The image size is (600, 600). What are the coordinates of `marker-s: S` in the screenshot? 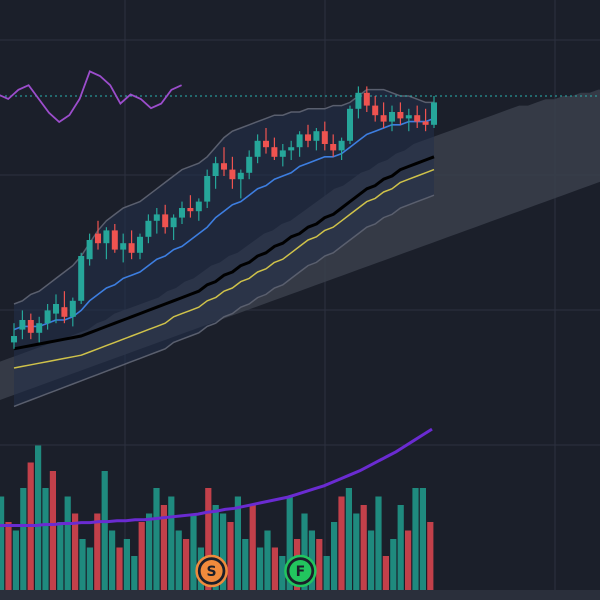 It's located at (211, 571).